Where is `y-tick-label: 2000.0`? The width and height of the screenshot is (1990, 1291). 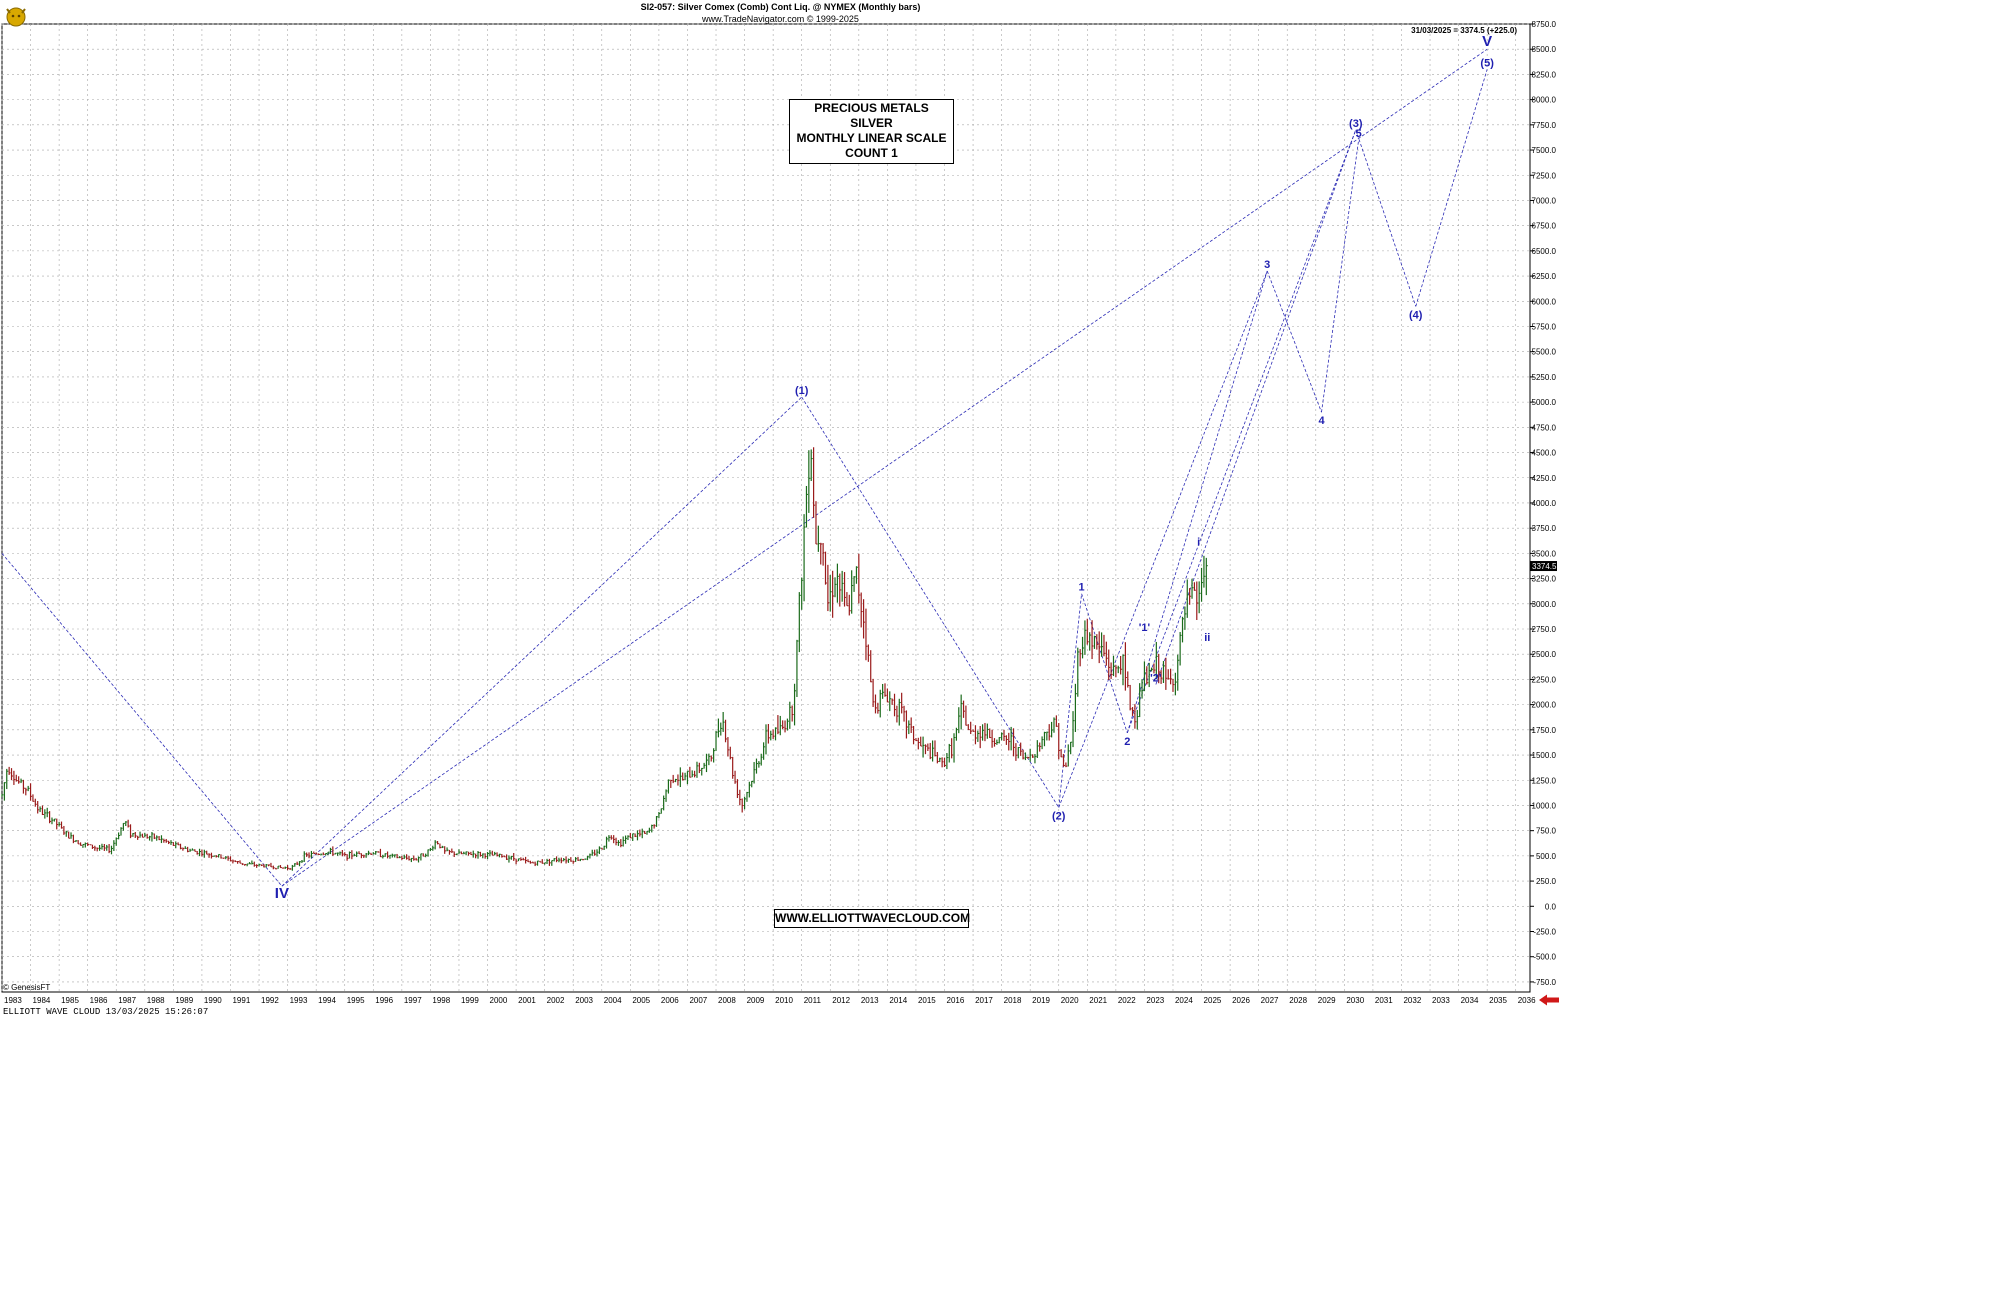
y-tick-label: 2000.0 is located at coordinates (1544, 705).